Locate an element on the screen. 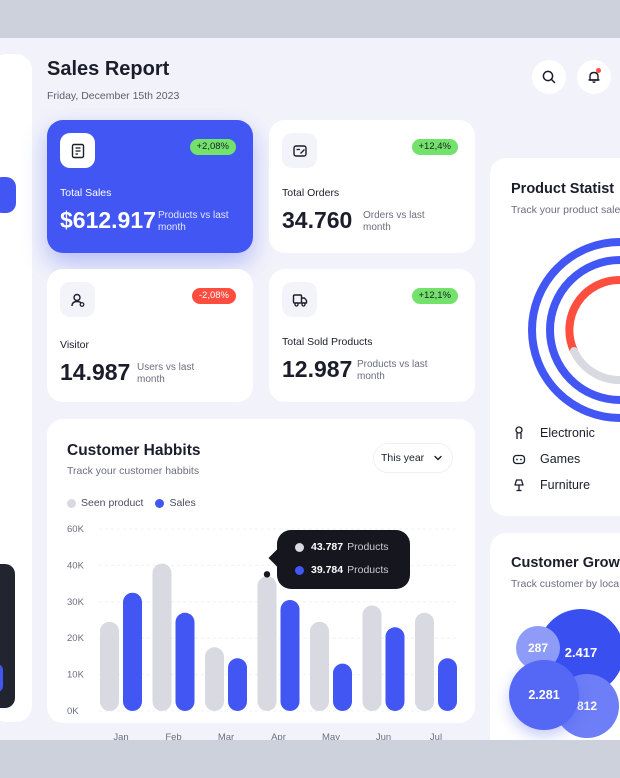 The height and width of the screenshot is (778, 620). growth-title: Customer Grow is located at coordinates (565, 563).